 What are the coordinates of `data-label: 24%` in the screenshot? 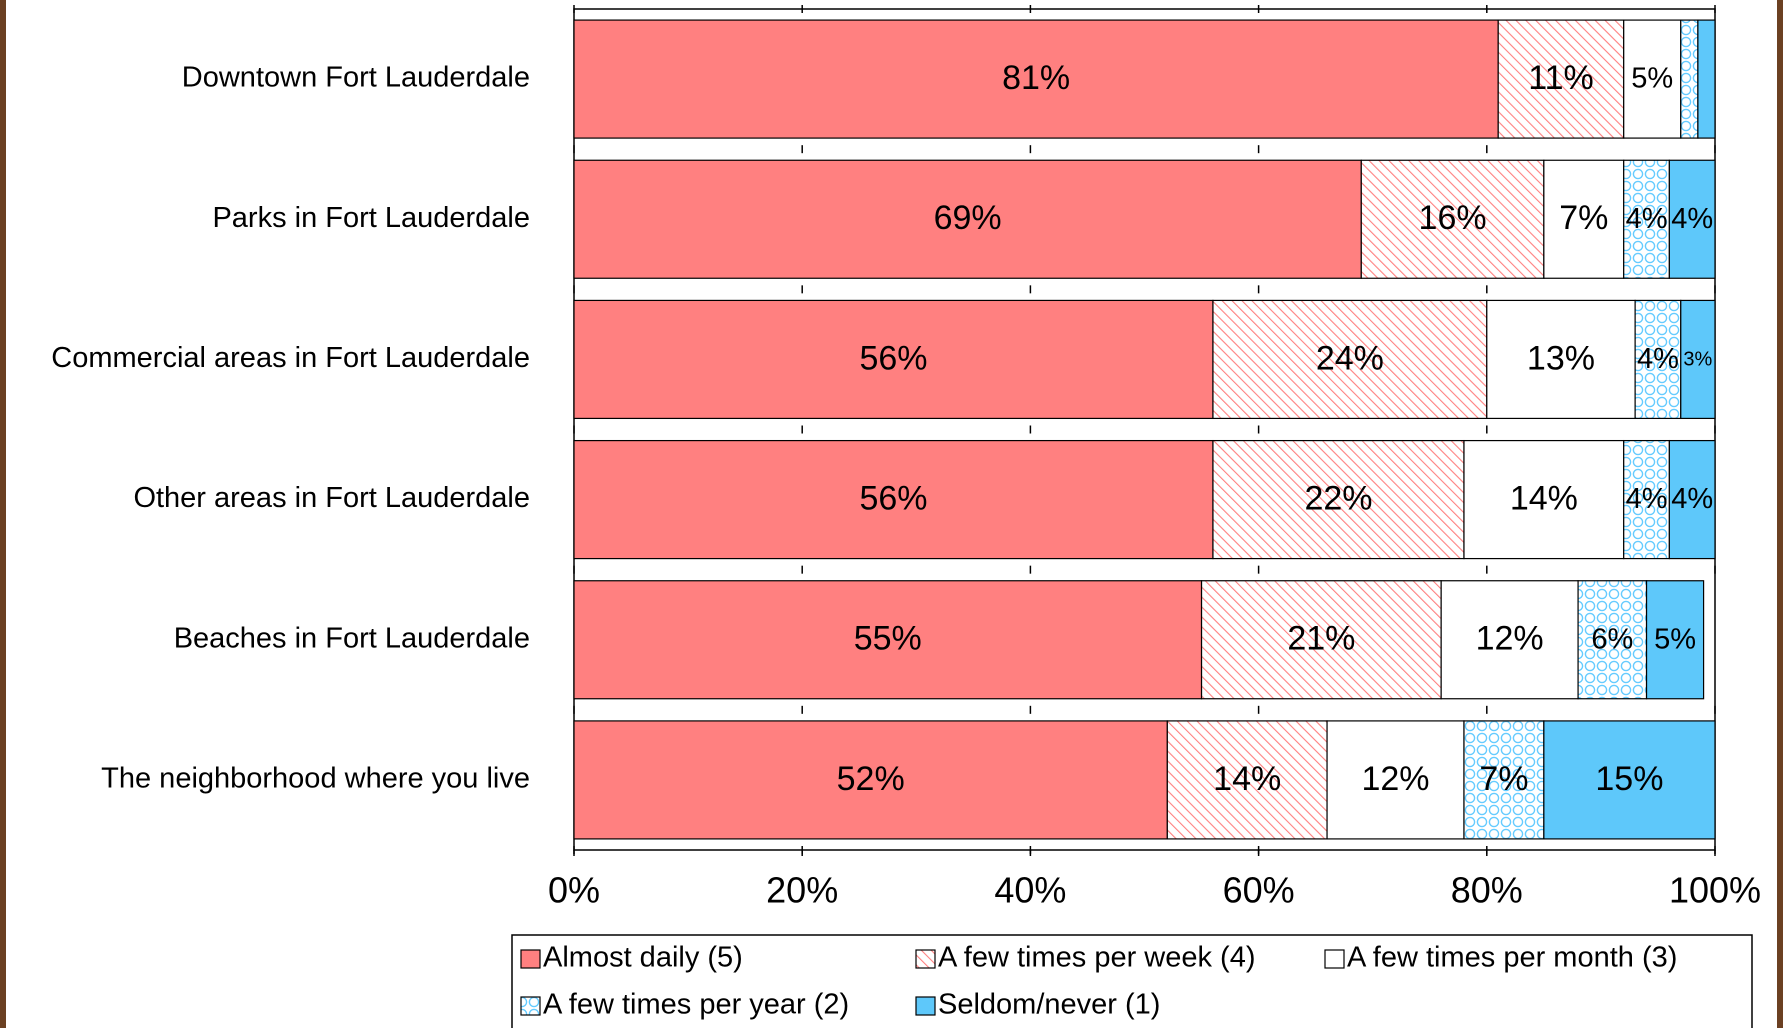 It's located at (1350, 358).